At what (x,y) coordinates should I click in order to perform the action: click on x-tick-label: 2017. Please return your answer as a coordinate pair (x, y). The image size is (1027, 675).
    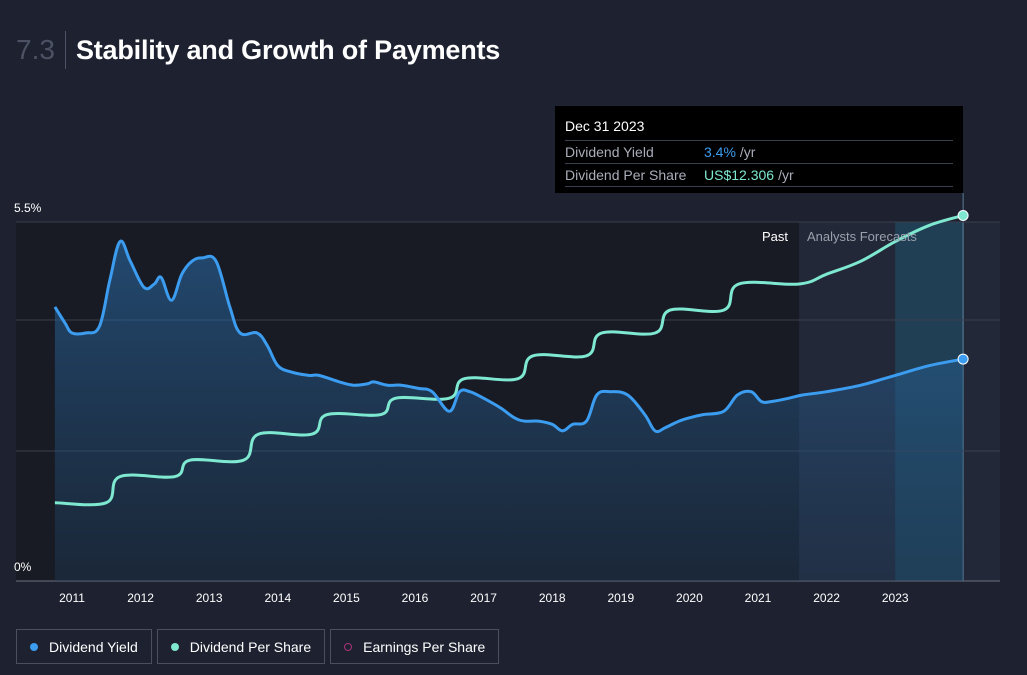
    Looking at the image, I should click on (483, 598).